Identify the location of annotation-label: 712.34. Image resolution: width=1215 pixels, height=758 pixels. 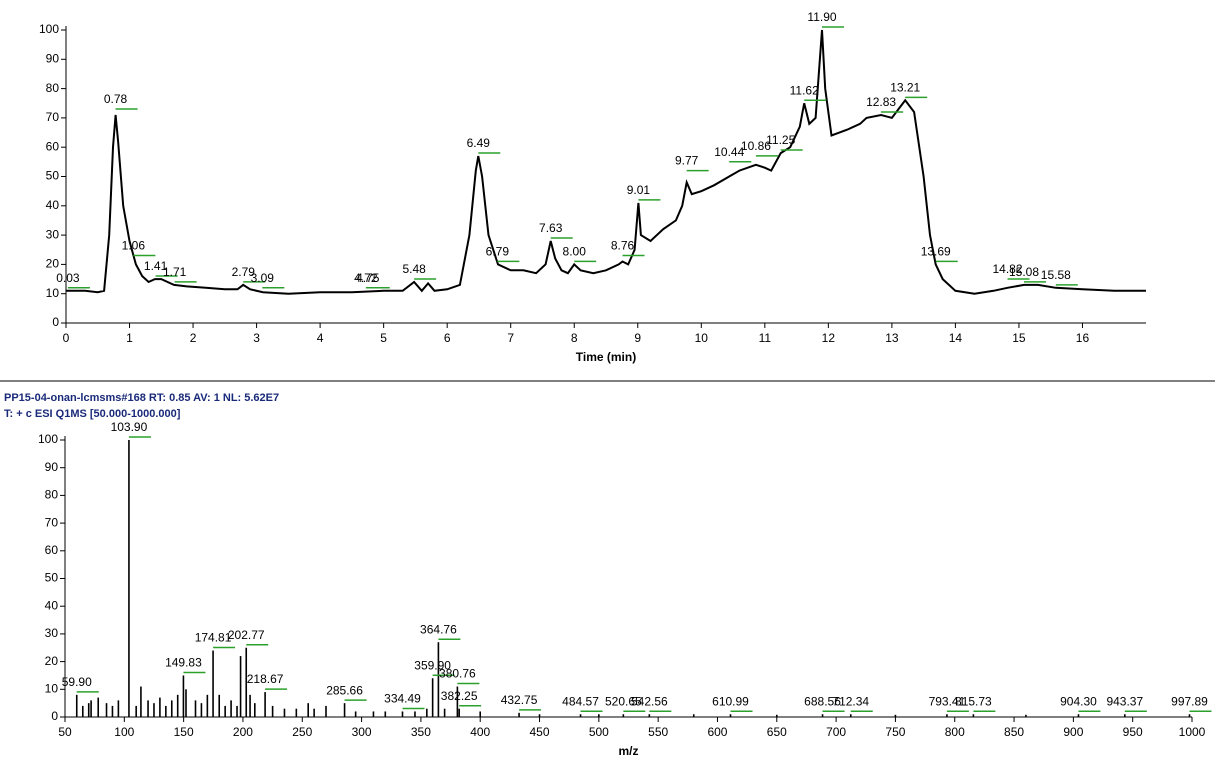
(850, 701).